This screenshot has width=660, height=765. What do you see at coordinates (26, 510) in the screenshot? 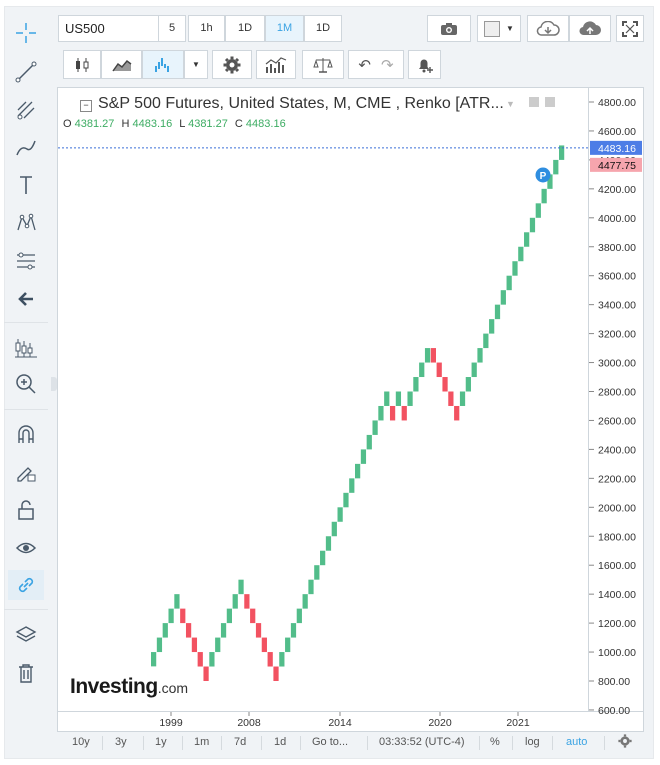
I see `unlock-tool` at bounding box center [26, 510].